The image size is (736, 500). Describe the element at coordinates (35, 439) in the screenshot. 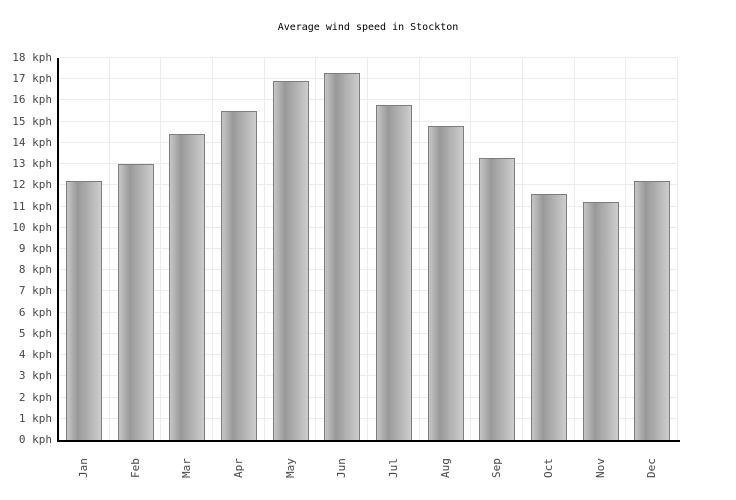

I see `y-tick-label: 0 kph` at that location.